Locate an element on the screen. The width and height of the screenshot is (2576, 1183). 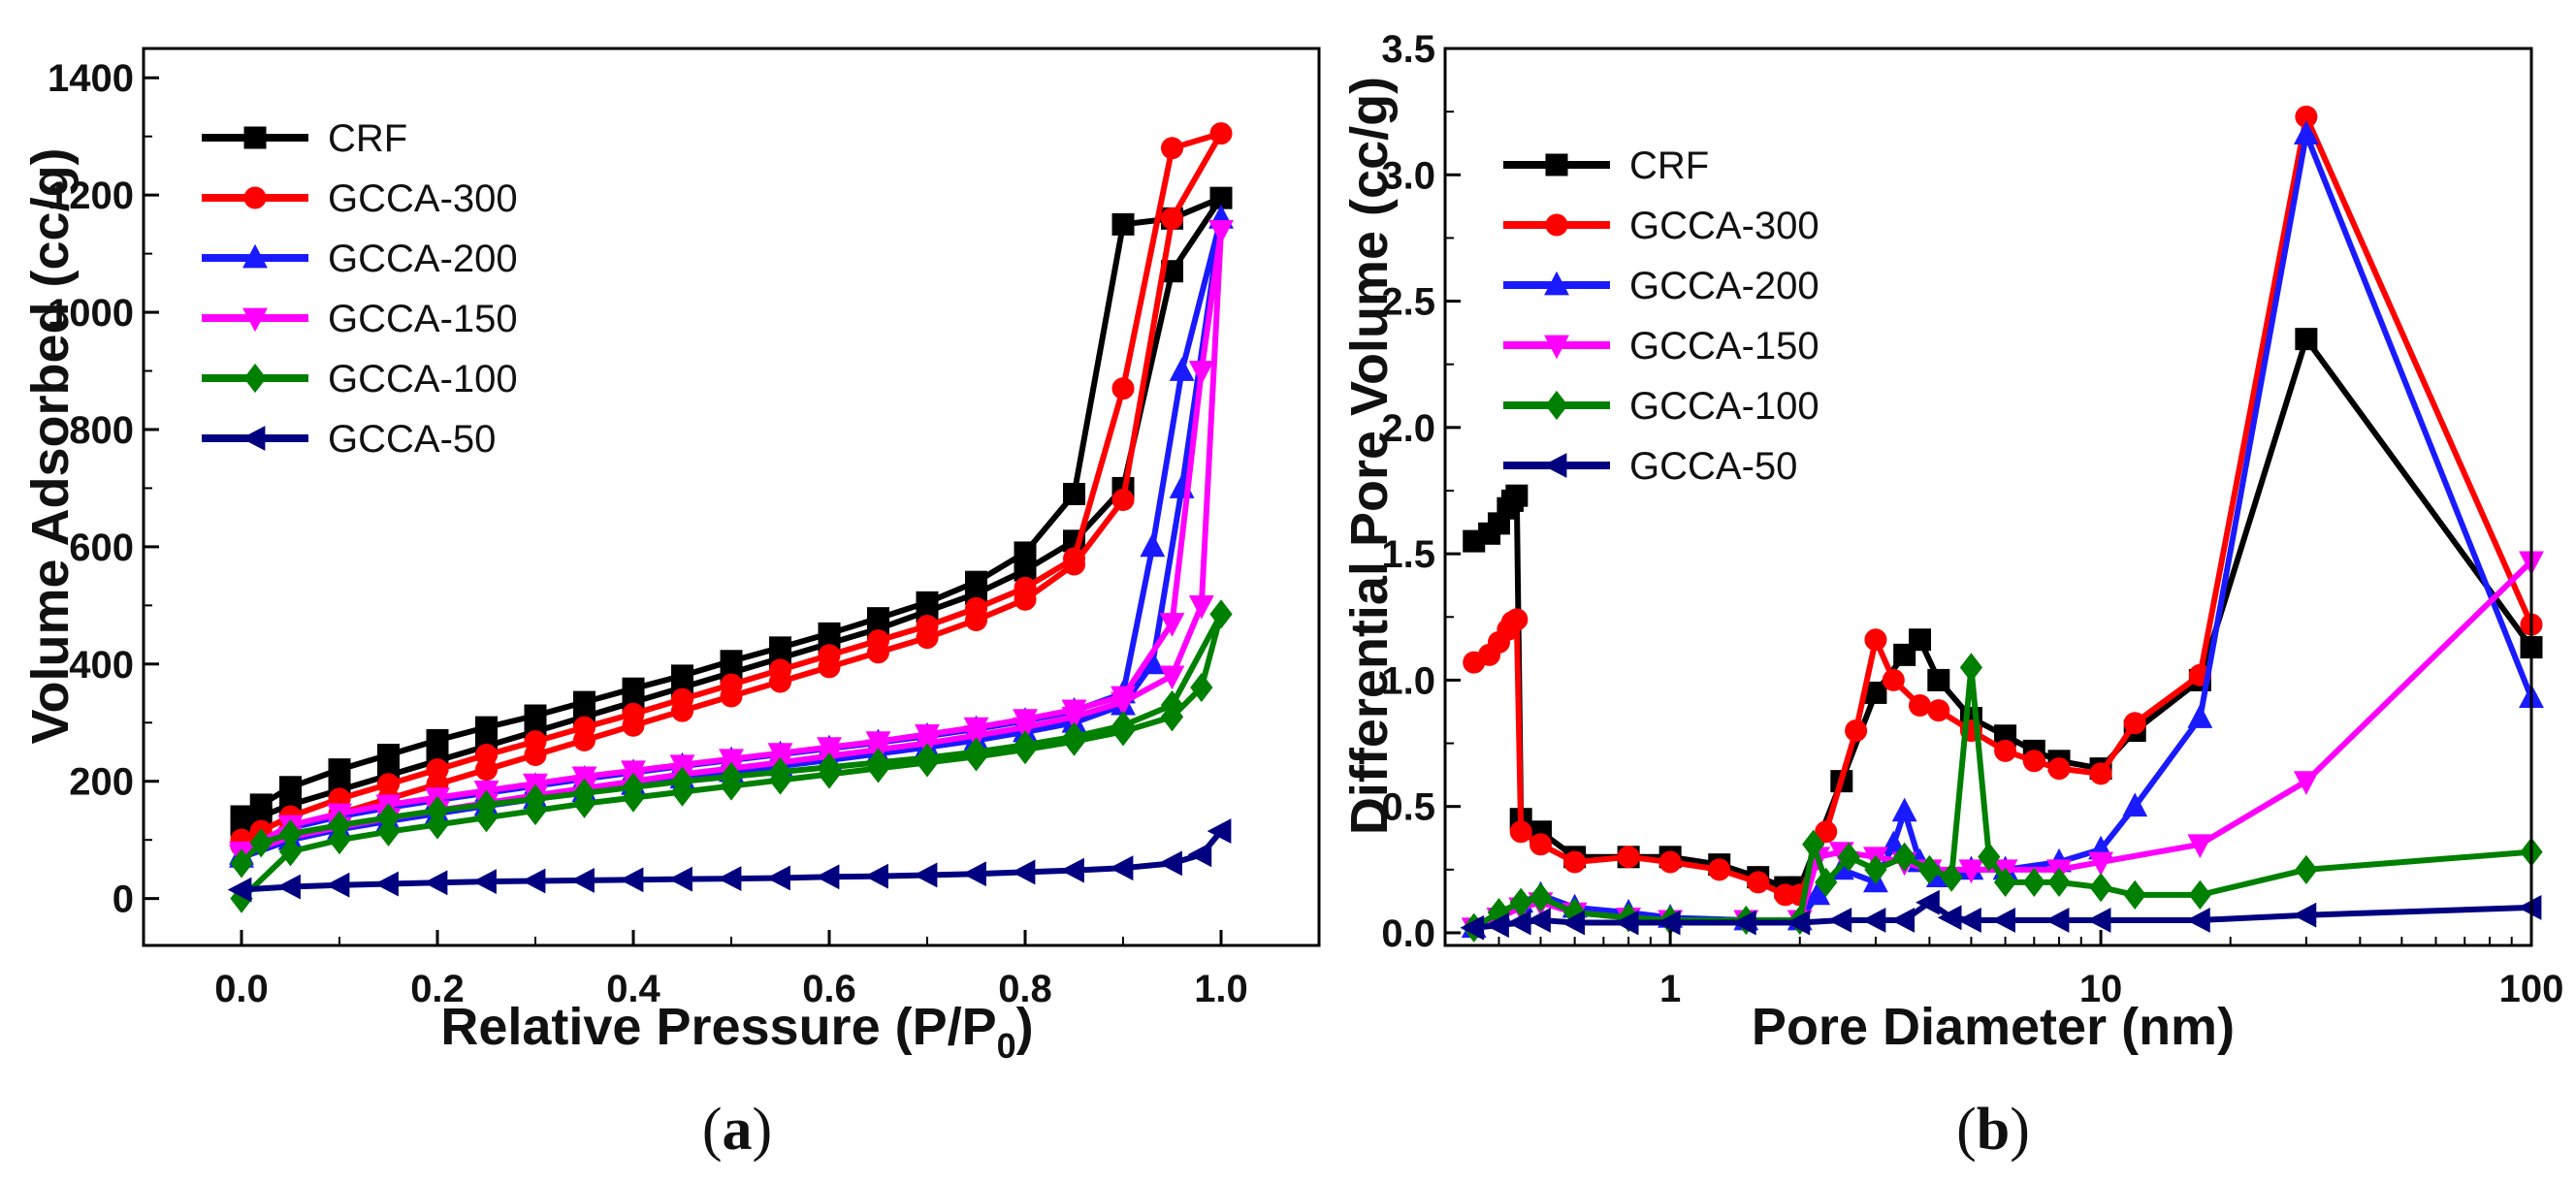
chart-a-ytick-label: 1000 is located at coordinates (91, 313).